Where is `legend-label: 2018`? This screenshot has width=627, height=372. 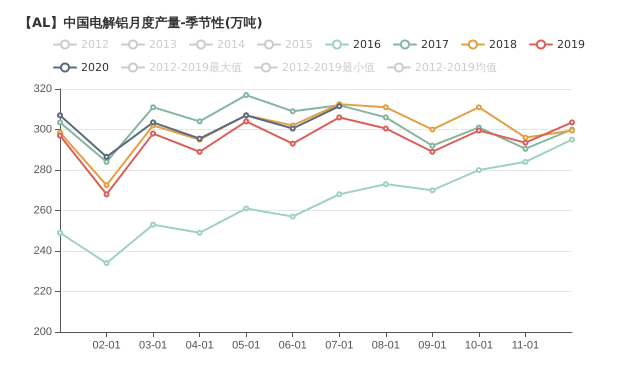
legend-label: 2018 is located at coordinates (502, 44).